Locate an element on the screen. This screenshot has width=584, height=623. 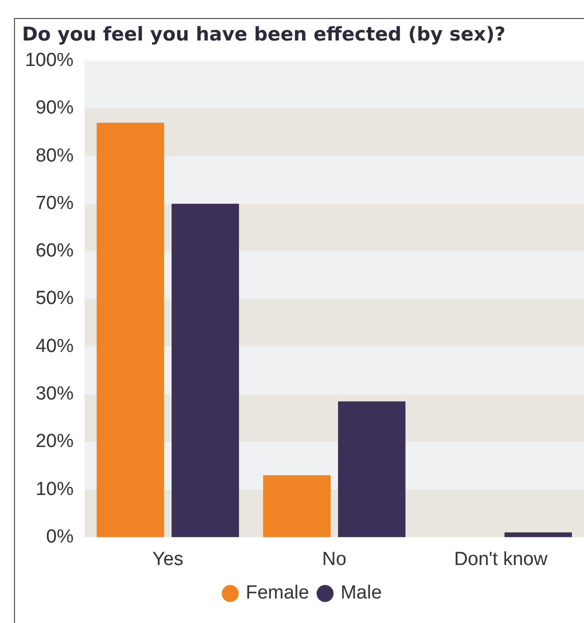
y-tick-label: 70% is located at coordinates (55, 203).